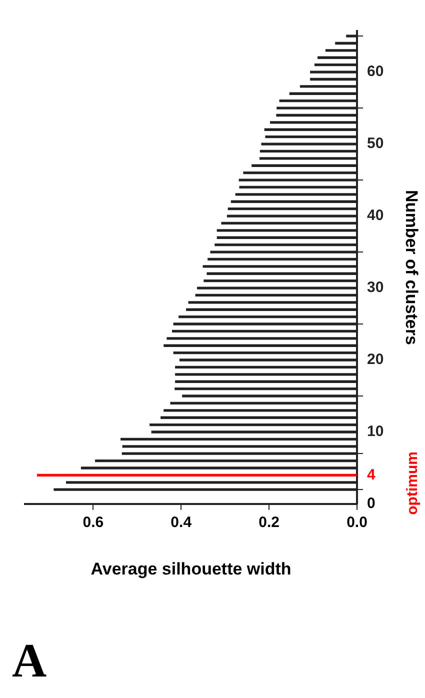 The height and width of the screenshot is (698, 425). I want to click on x-tick-label: 0.2, so click(269, 523).